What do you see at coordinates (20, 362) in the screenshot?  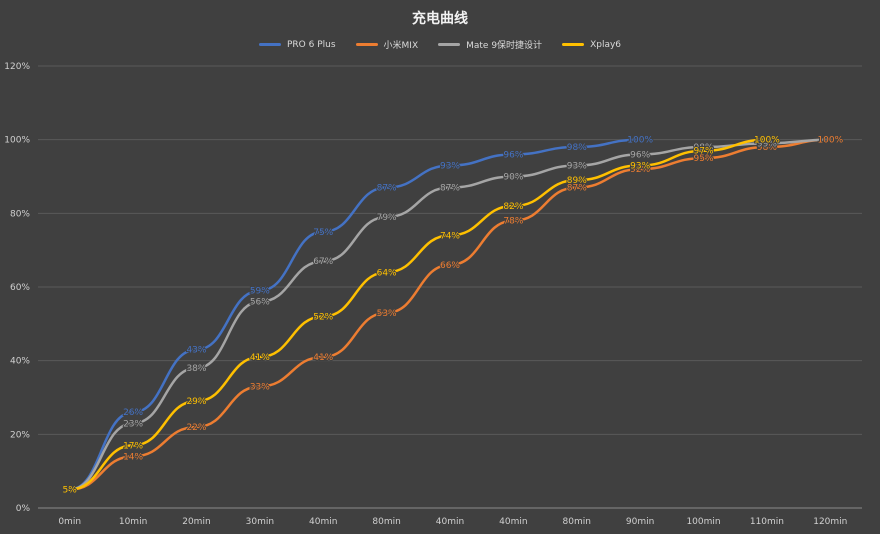 I see `y-tick-label: 40%` at bounding box center [20, 362].